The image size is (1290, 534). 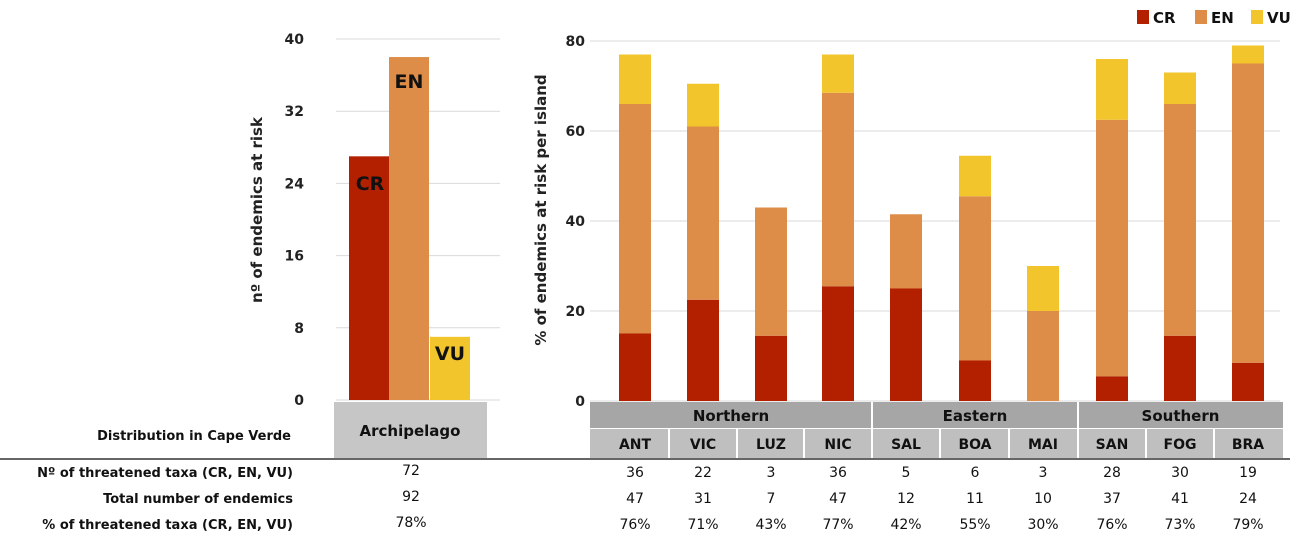 What do you see at coordinates (936, 443) in the screenshot?
I see `category-header-bg` at bounding box center [936, 443].